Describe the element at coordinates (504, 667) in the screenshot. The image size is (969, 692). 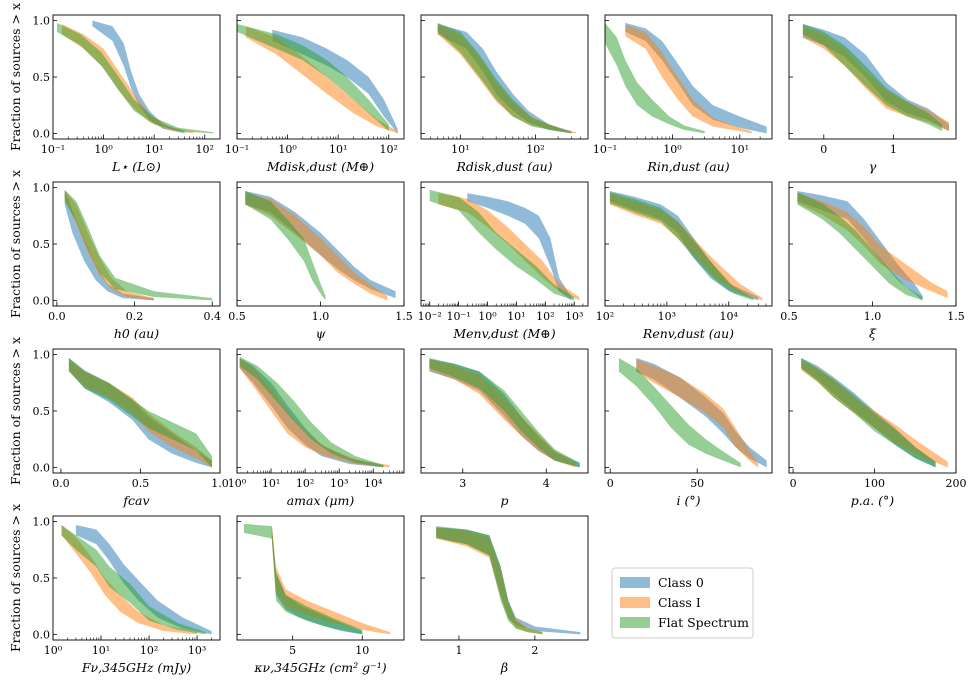
I see `x-axis-label: β` at that location.